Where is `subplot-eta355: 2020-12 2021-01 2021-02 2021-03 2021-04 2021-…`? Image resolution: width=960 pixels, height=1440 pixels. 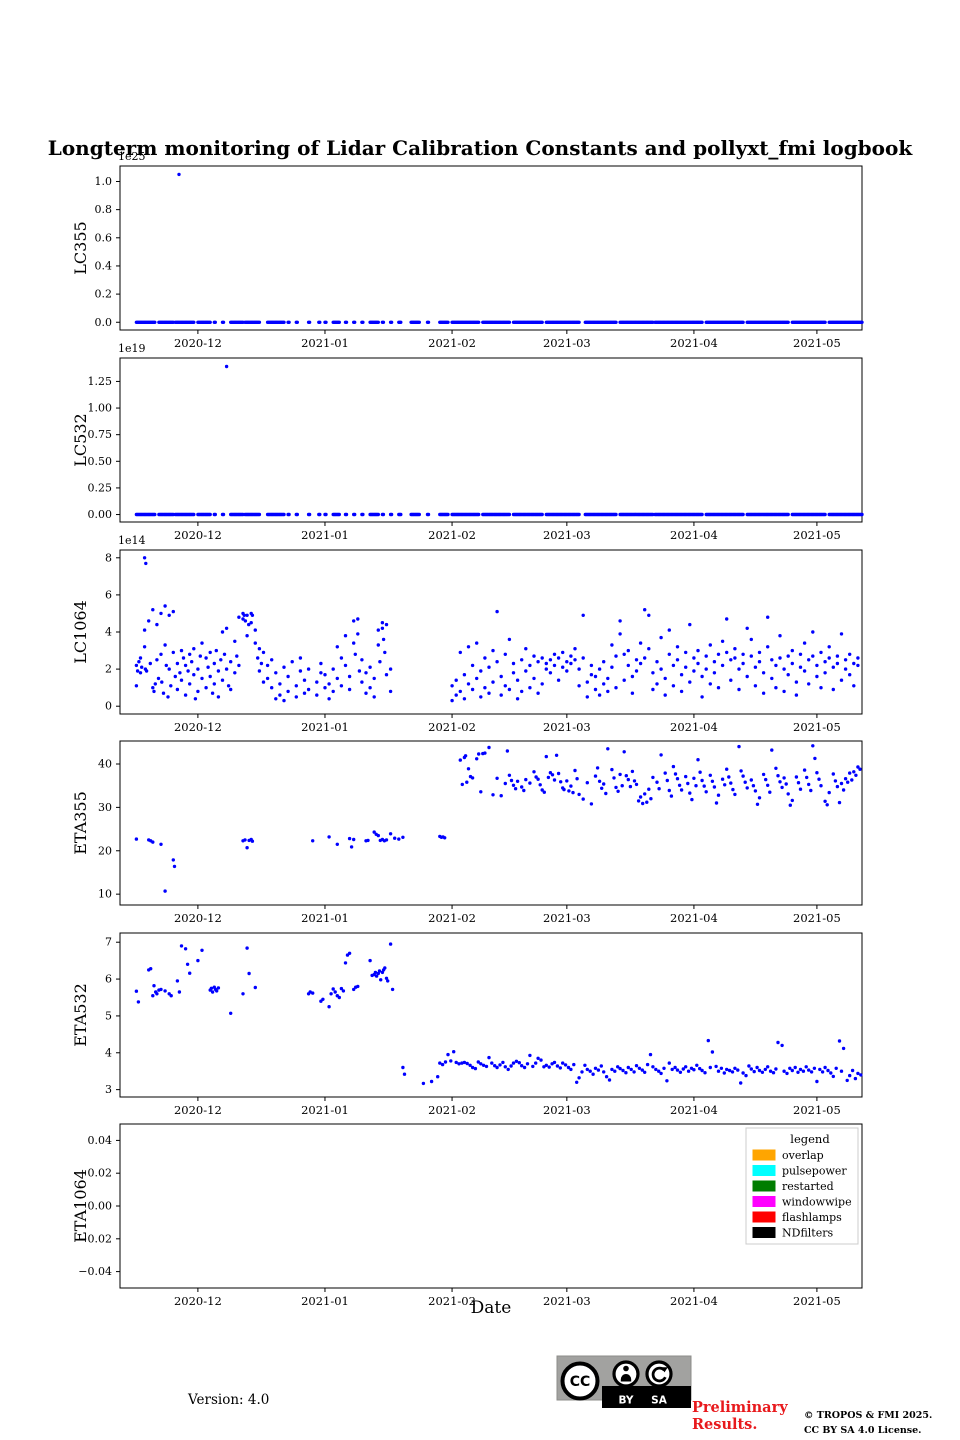
subplot-eta355: 2020-12 2021-01 2021-02 2021-03 2021-04 2021-… is located at coordinates (467, 832).